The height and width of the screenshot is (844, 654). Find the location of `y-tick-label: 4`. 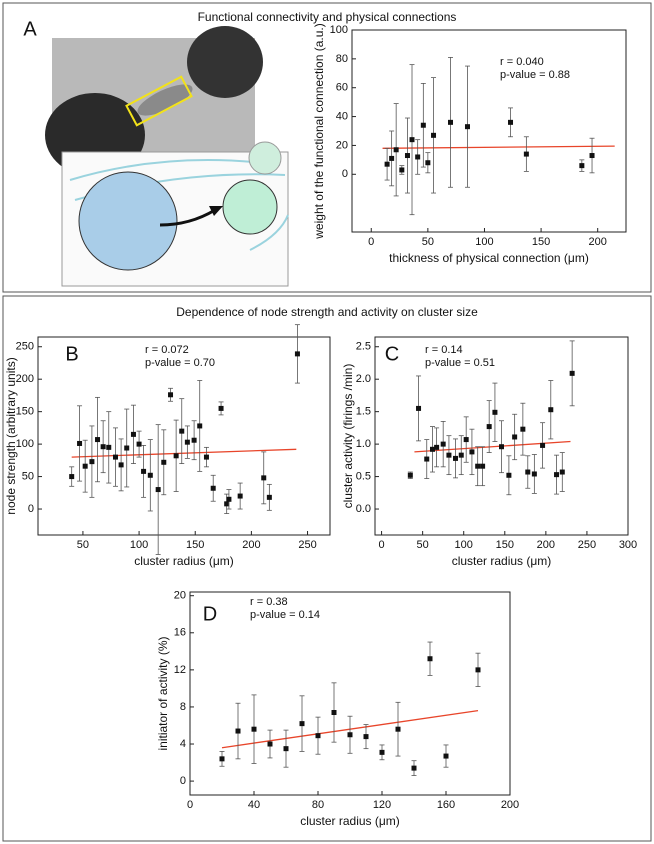

y-tick-label: 4 is located at coordinates (183, 744).